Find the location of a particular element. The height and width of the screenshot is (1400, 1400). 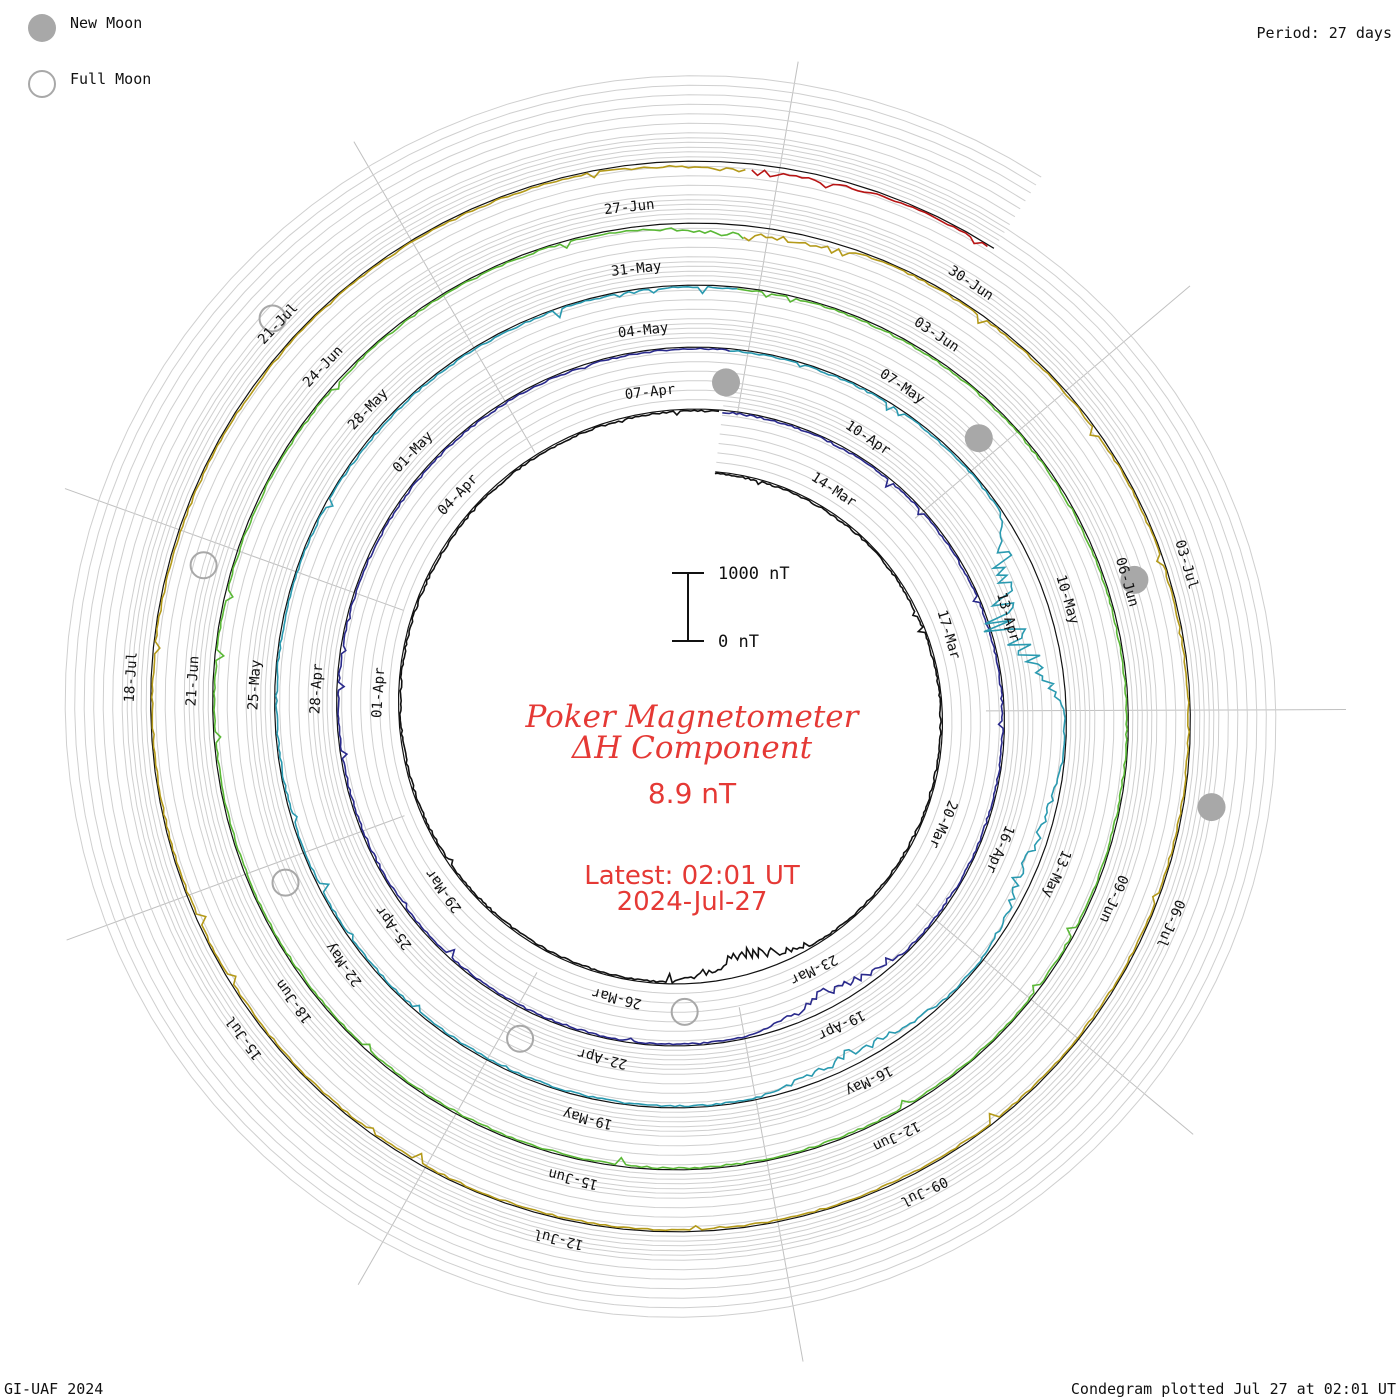

date-label: 28-Apr is located at coordinates (316, 688).